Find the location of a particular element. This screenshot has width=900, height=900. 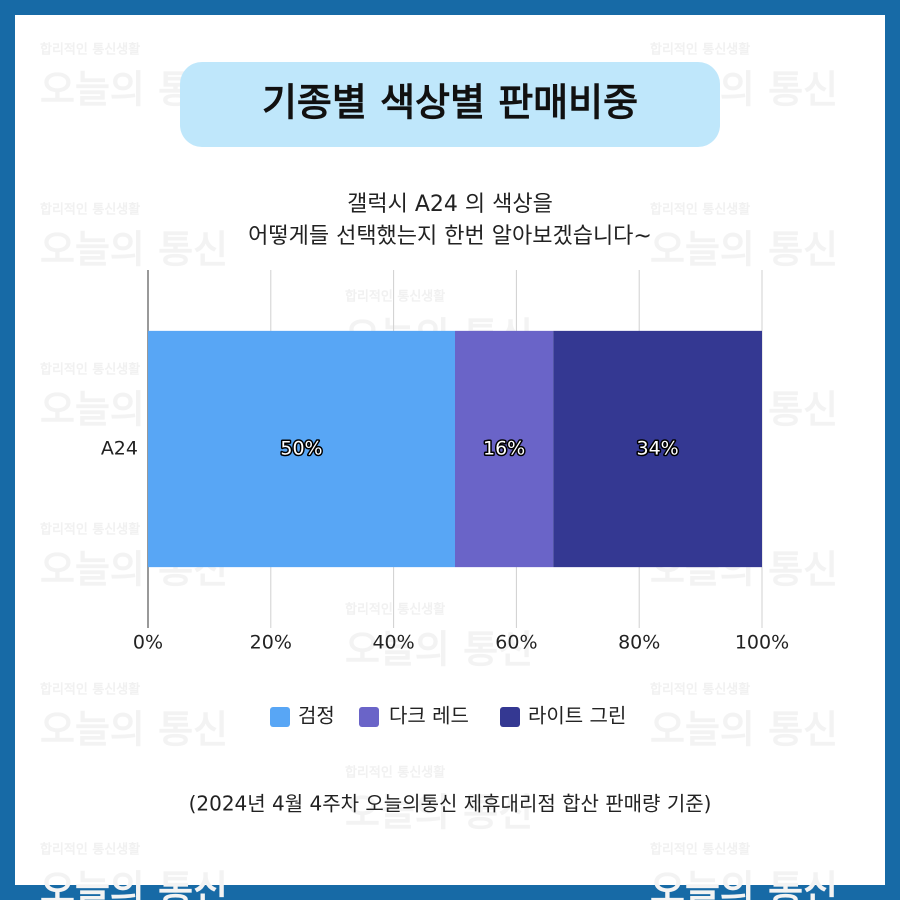

data-label: 34% is located at coordinates (658, 449).